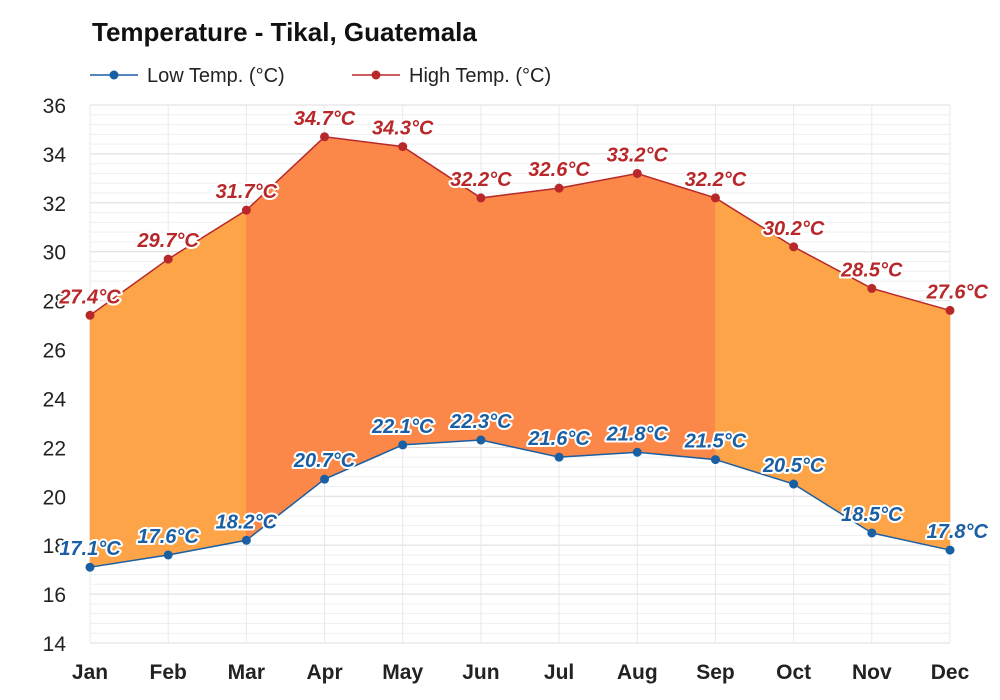 Image resolution: width=1000 pixels, height=700 pixels. What do you see at coordinates (324, 461) in the screenshot?
I see `low-temp-data-label: 20.7°C` at bounding box center [324, 461].